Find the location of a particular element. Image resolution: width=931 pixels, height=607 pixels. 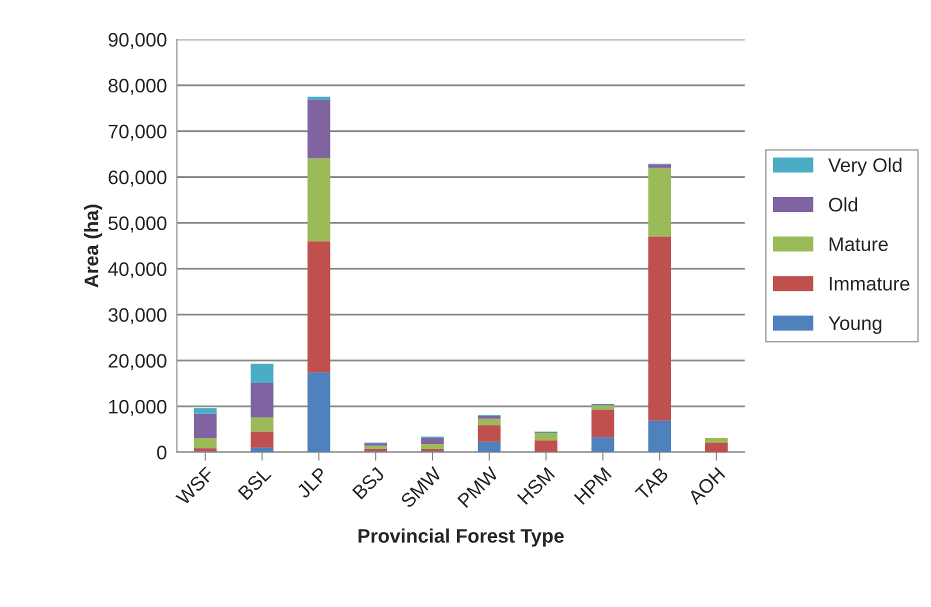

legend-label: Immature is located at coordinates (870, 284).